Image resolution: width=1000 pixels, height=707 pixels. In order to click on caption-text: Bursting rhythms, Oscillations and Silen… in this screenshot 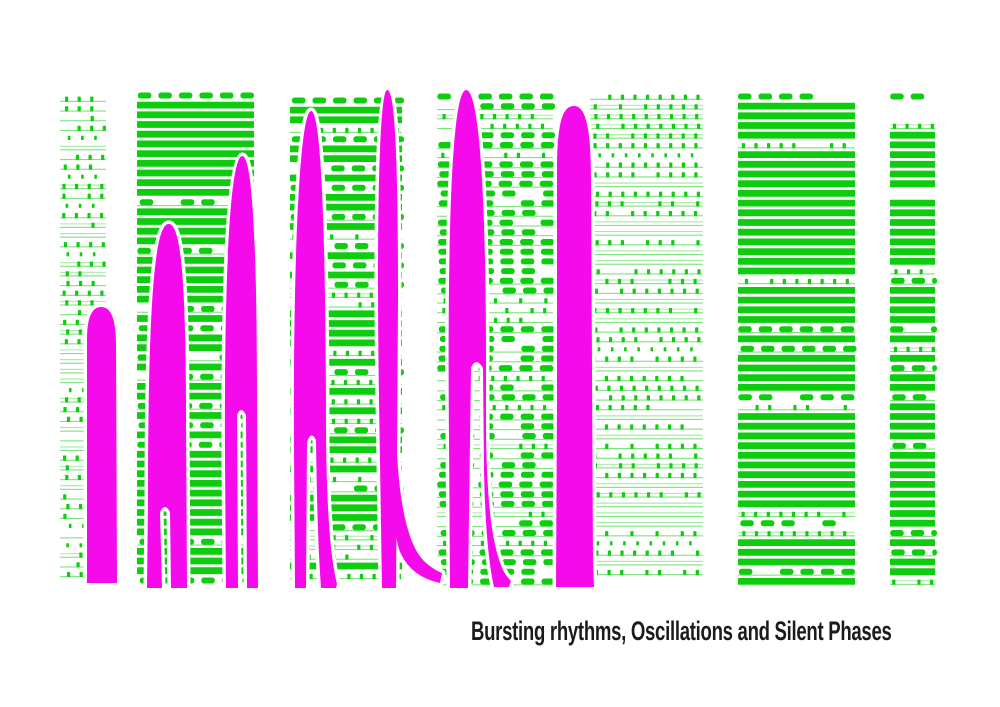, I will do `click(681, 631)`.